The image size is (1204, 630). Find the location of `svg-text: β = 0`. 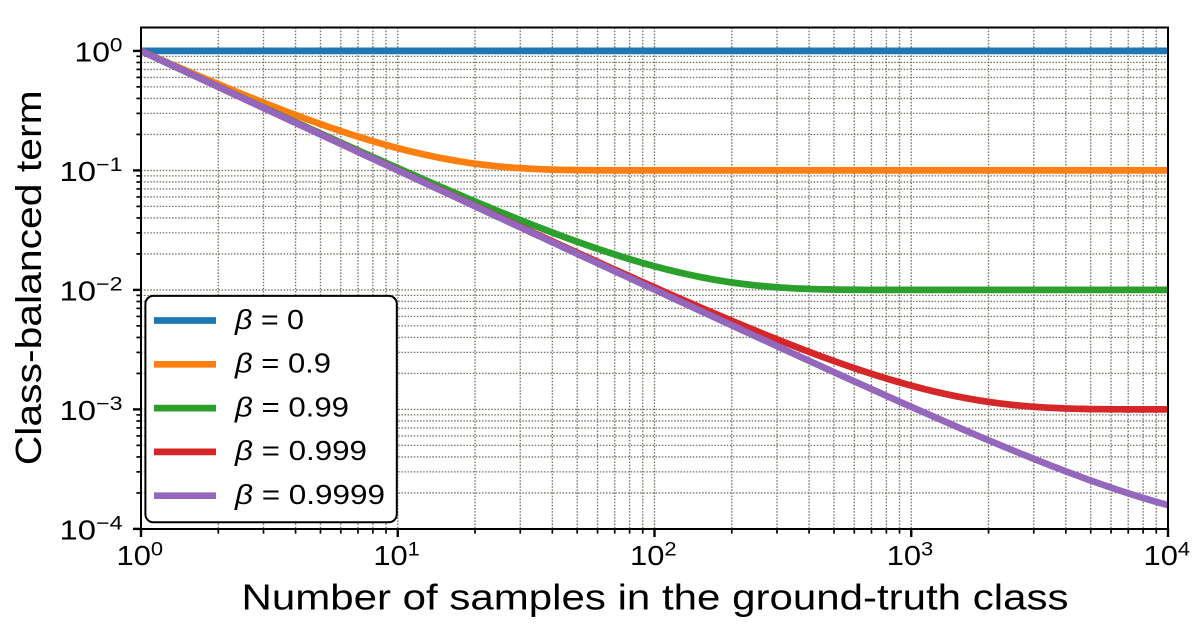

svg-text: β = 0 is located at coordinates (269, 319).